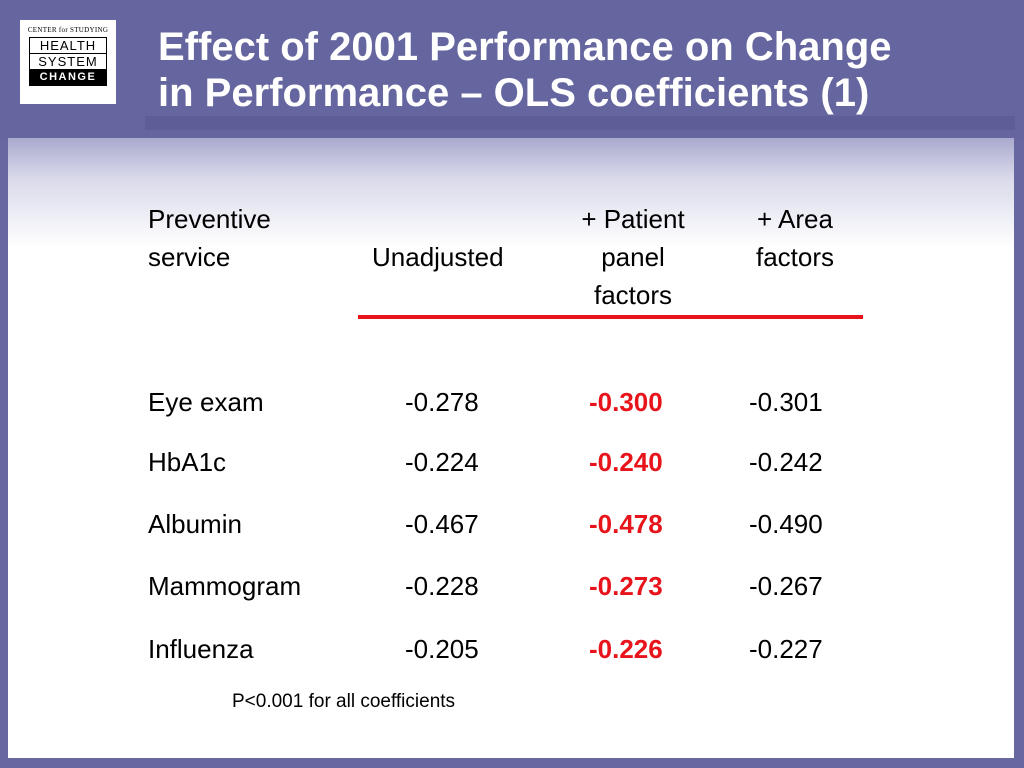  Describe the element at coordinates (626, 649) in the screenshot. I see `row-patient: -0.226` at that location.